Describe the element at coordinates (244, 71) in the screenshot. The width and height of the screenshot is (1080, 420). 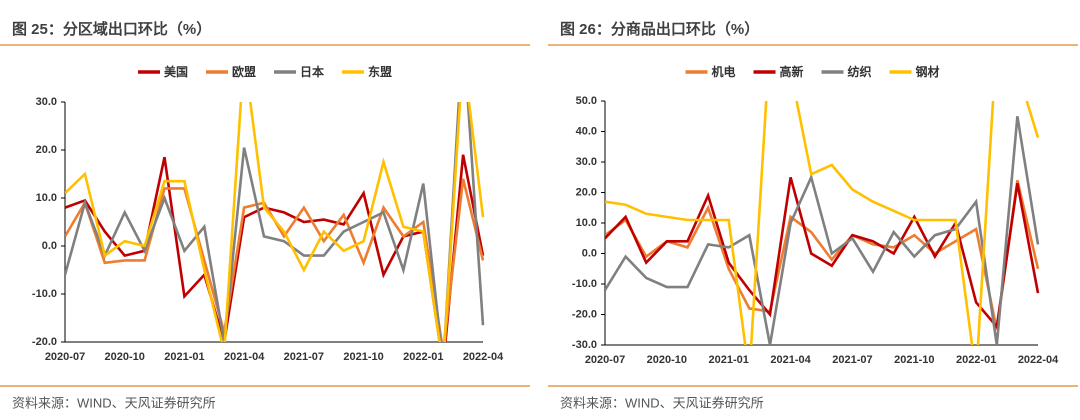
I see `legend-label: 欧盟` at that location.